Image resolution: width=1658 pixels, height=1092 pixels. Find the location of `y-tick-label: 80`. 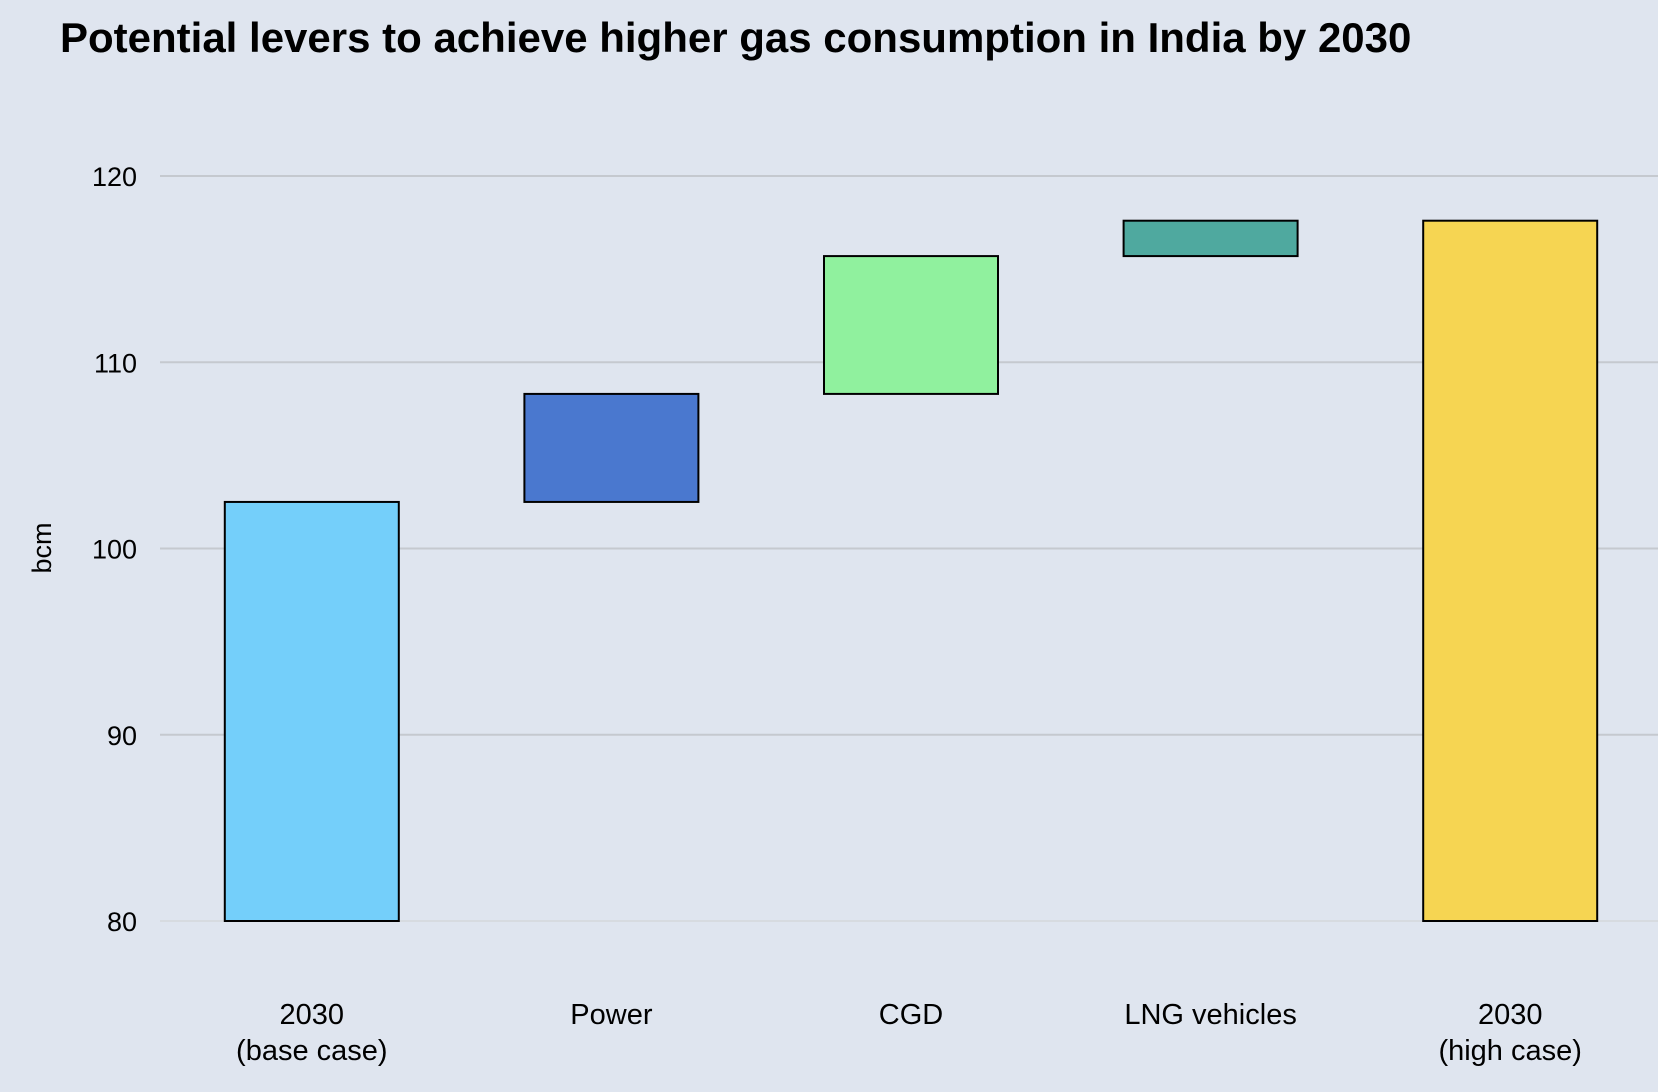

y-tick-label: 80 is located at coordinates (122, 922).